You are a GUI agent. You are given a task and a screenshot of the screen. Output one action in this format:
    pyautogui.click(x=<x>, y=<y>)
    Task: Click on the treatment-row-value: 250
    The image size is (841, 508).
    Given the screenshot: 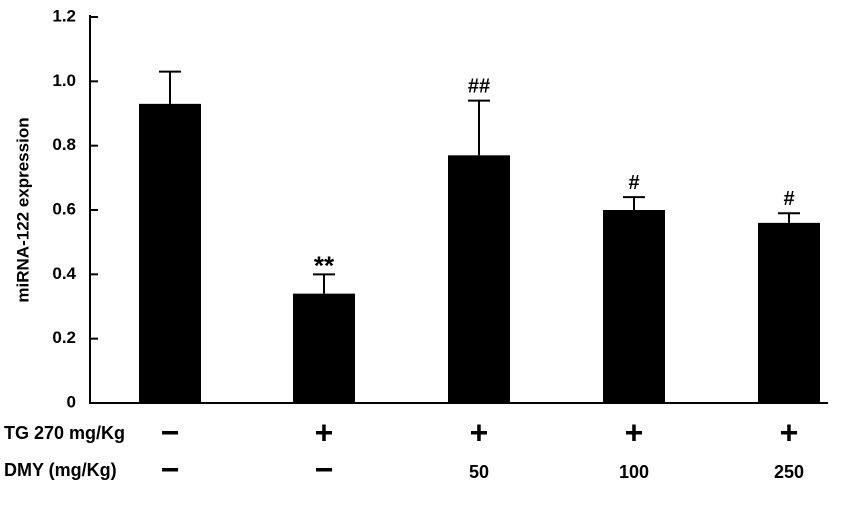 What is the action you would take?
    pyautogui.click(x=789, y=472)
    